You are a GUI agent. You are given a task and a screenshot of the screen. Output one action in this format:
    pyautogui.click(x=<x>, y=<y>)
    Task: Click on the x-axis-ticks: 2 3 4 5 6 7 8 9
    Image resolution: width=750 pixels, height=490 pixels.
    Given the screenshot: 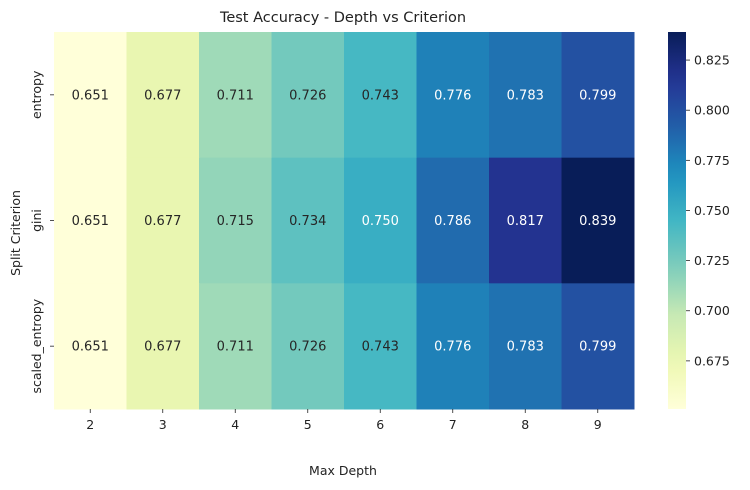 What is the action you would take?
    pyautogui.click(x=344, y=420)
    